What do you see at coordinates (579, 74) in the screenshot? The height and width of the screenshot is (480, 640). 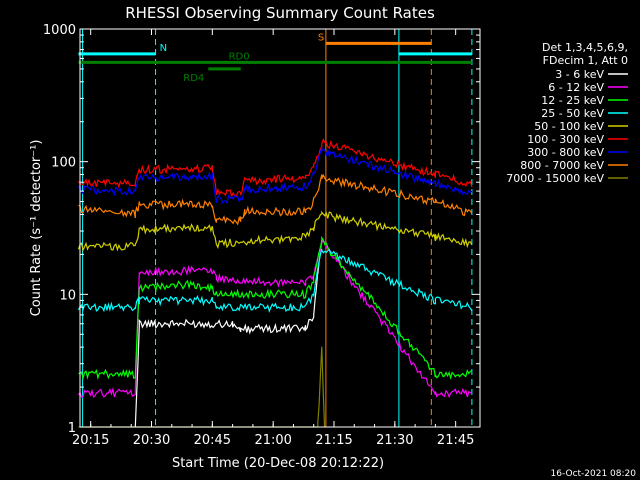 I see `legend-label-0: 3 - 6 keV` at bounding box center [579, 74].